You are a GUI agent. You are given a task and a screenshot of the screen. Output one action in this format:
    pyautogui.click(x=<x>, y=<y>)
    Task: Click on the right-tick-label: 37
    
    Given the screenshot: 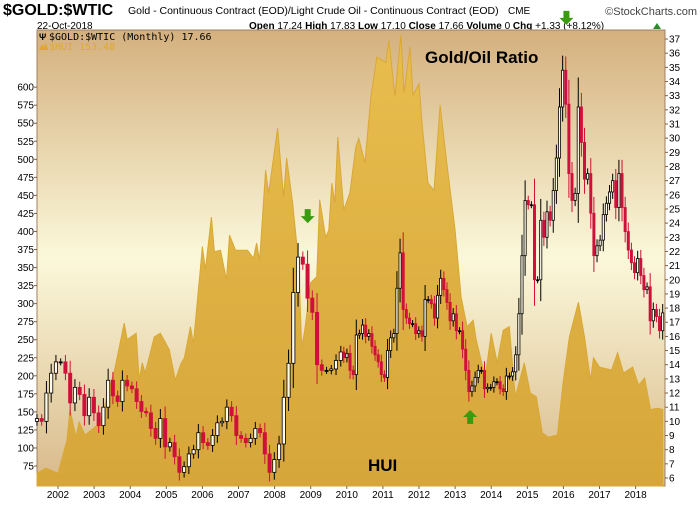 What is the action you would take?
    pyautogui.click(x=675, y=40)
    